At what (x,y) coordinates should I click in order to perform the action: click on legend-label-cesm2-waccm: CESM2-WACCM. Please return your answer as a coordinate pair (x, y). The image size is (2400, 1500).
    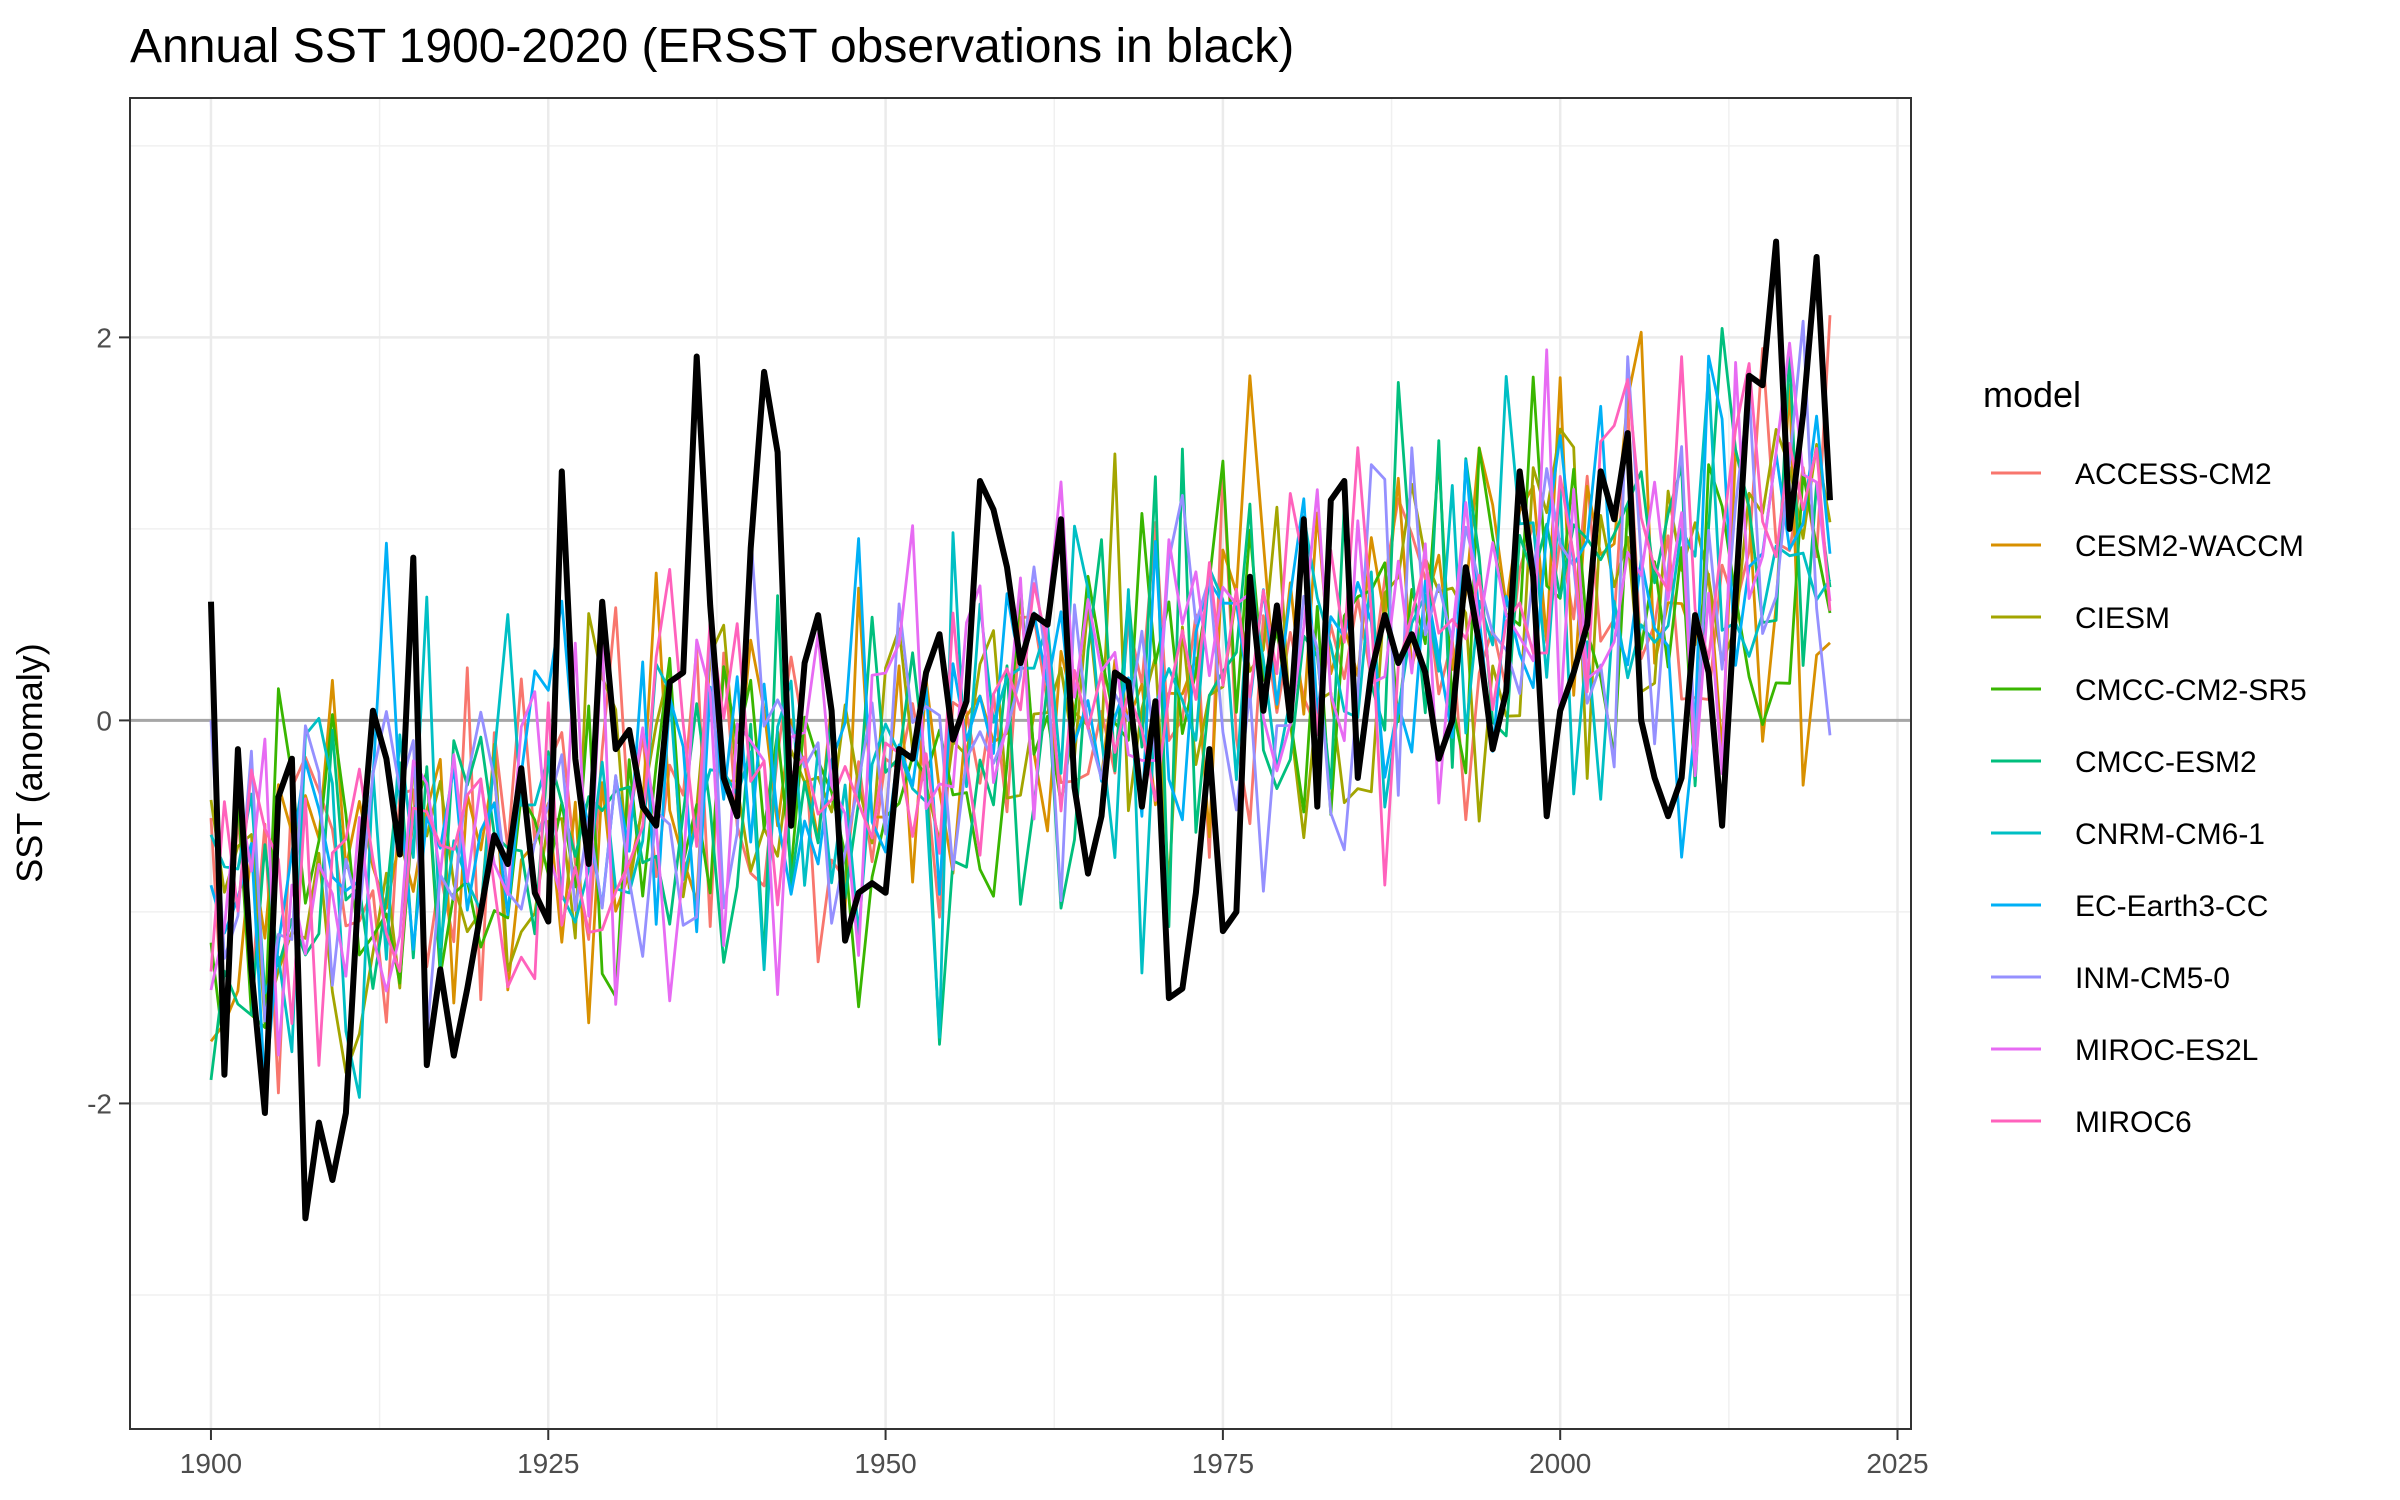
    Looking at the image, I should click on (2189, 546).